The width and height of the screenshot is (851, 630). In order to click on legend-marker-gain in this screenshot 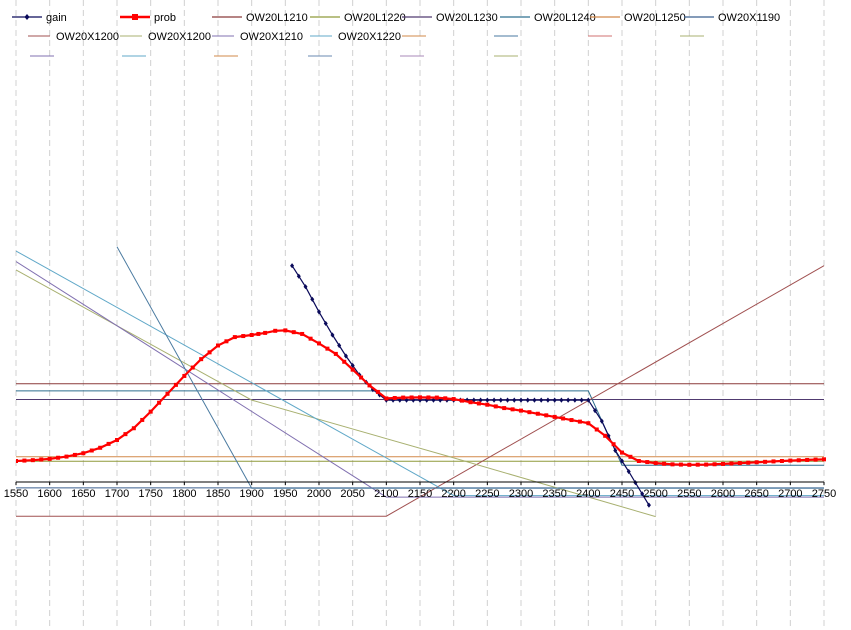, I will do `click(27, 17)`.